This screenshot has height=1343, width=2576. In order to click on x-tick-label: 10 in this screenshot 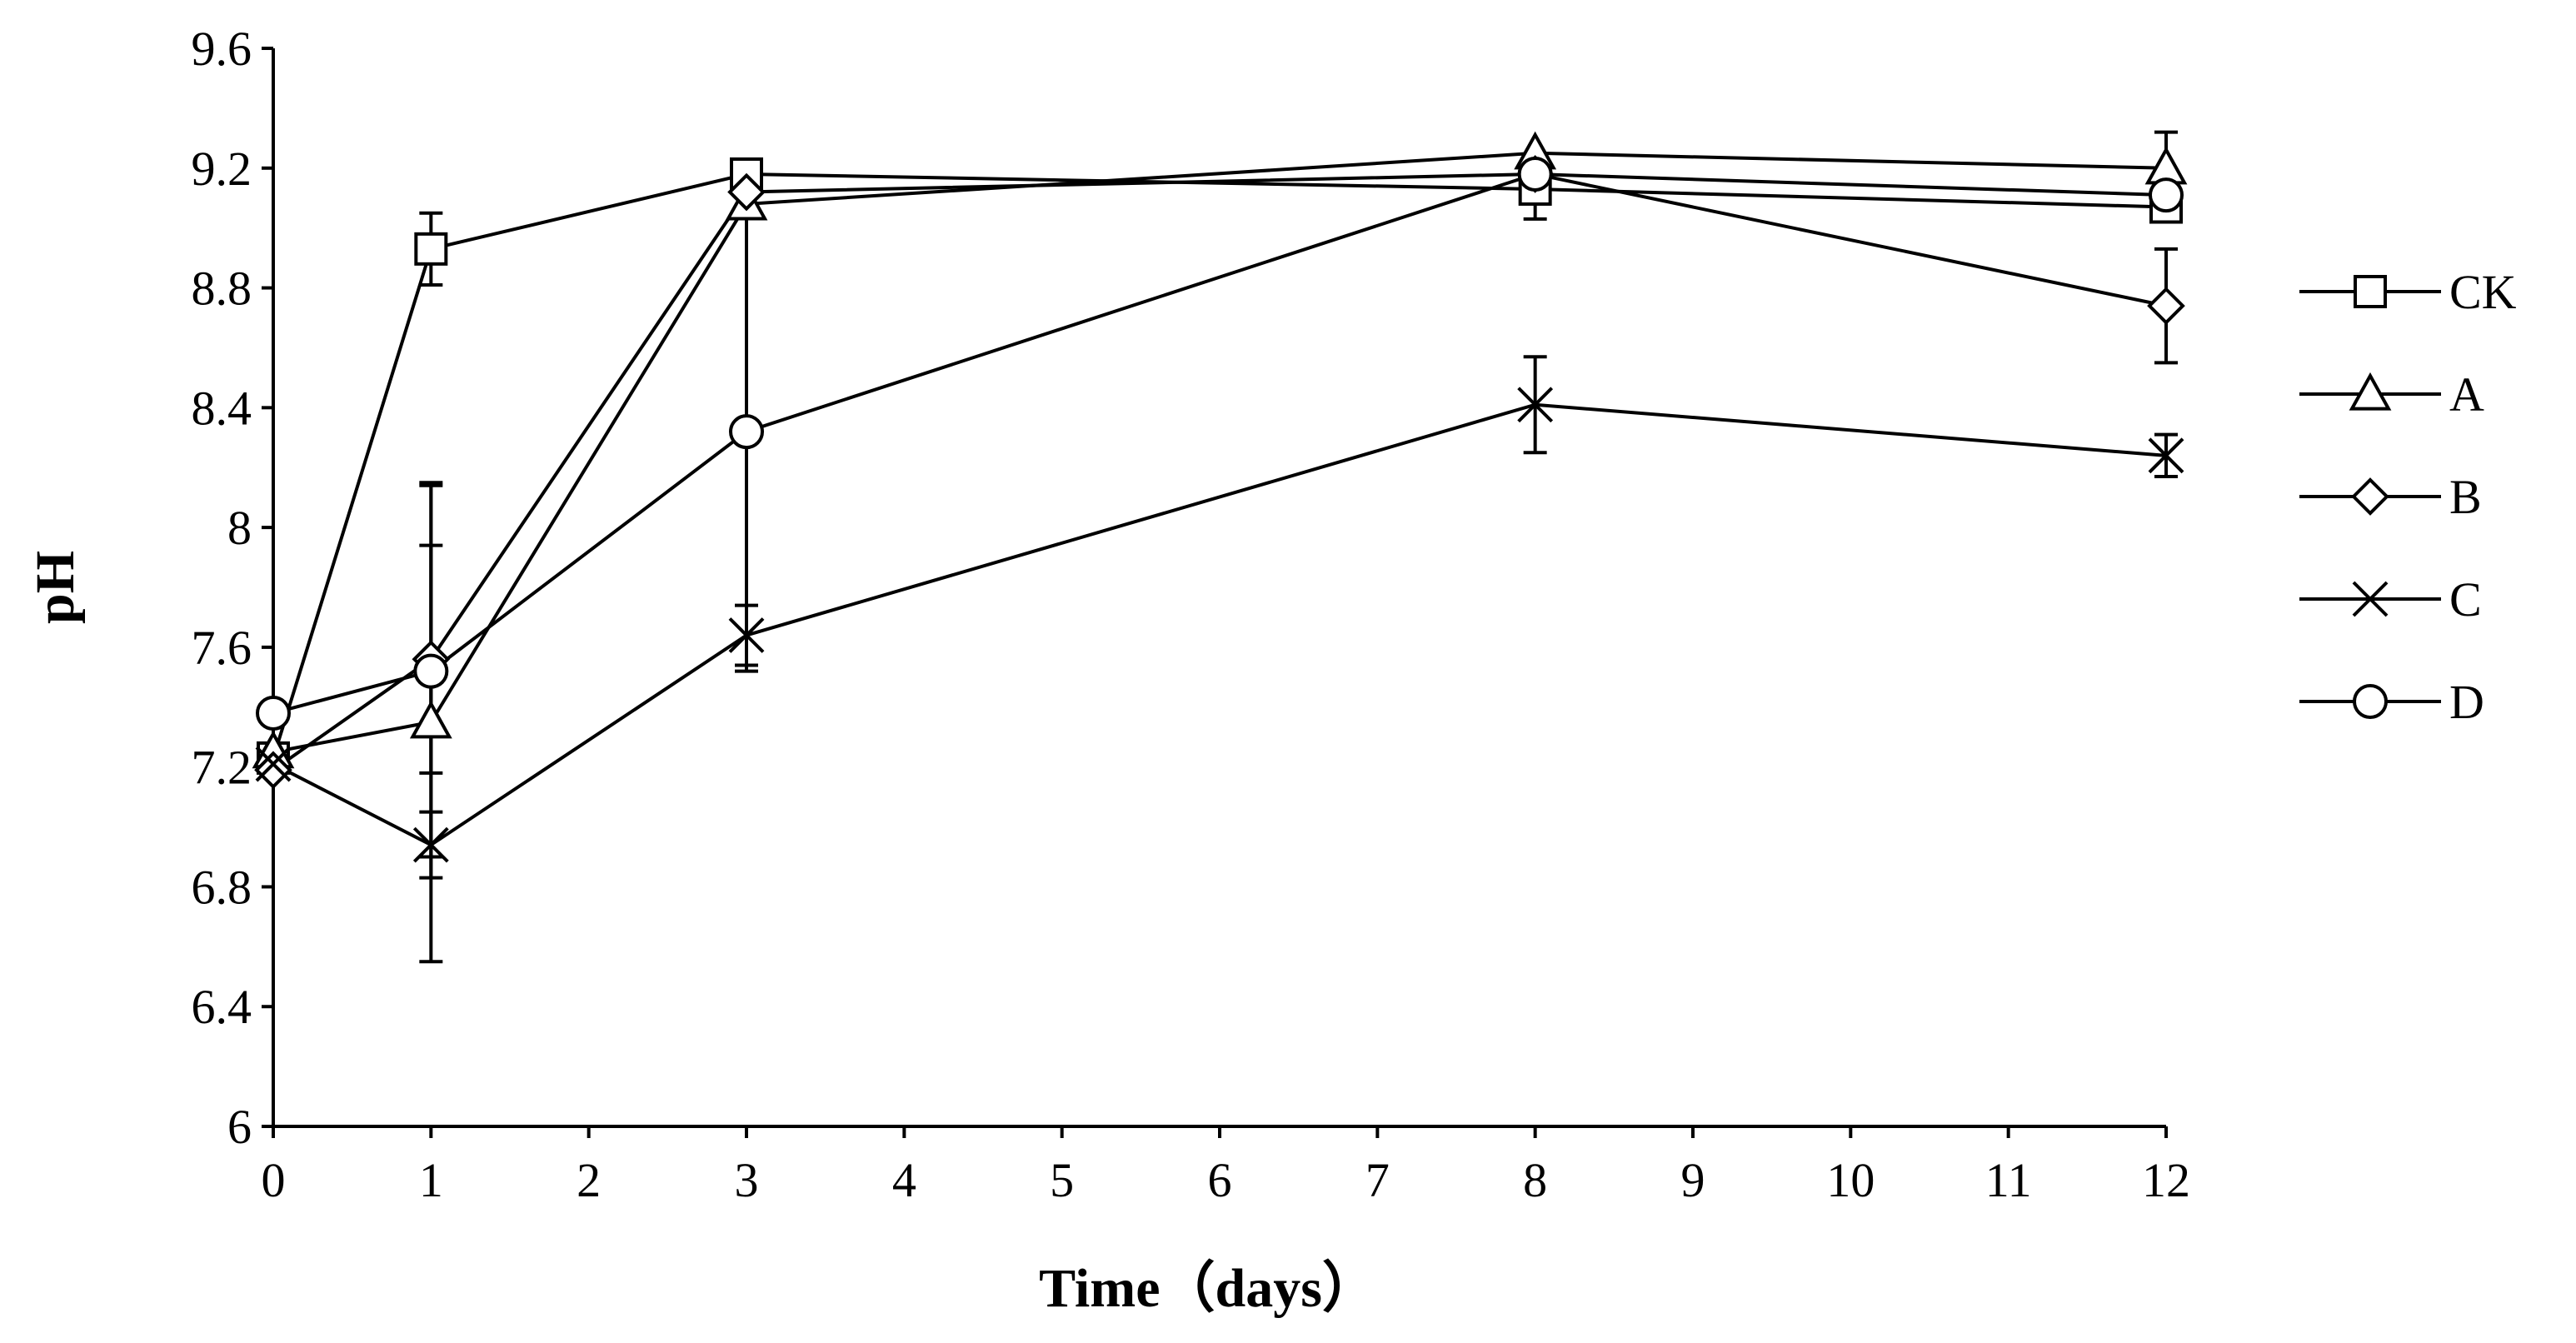, I will do `click(1850, 1180)`.